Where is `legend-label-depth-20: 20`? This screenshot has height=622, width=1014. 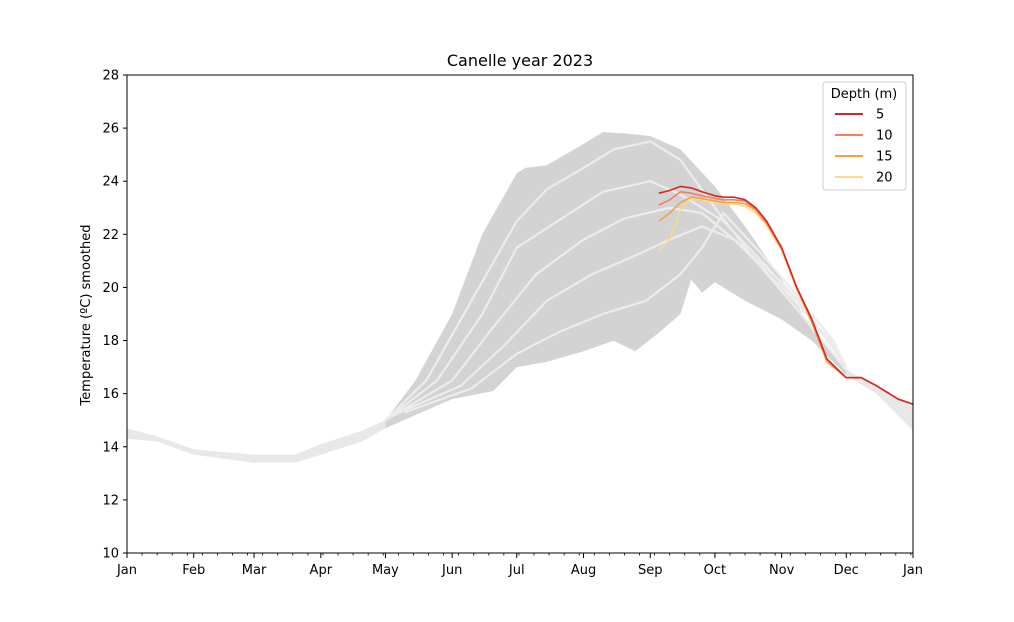 legend-label-depth-20: 20 is located at coordinates (884, 178).